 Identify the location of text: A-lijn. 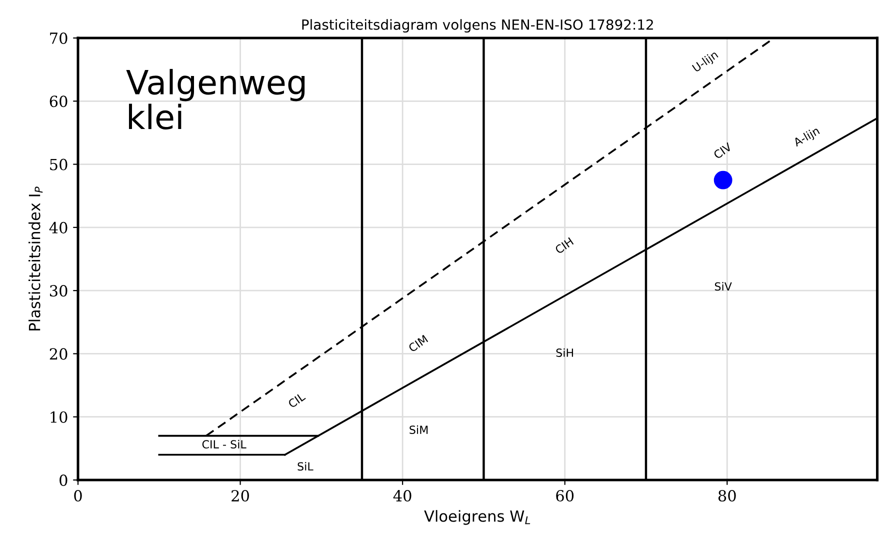
(806, 137).